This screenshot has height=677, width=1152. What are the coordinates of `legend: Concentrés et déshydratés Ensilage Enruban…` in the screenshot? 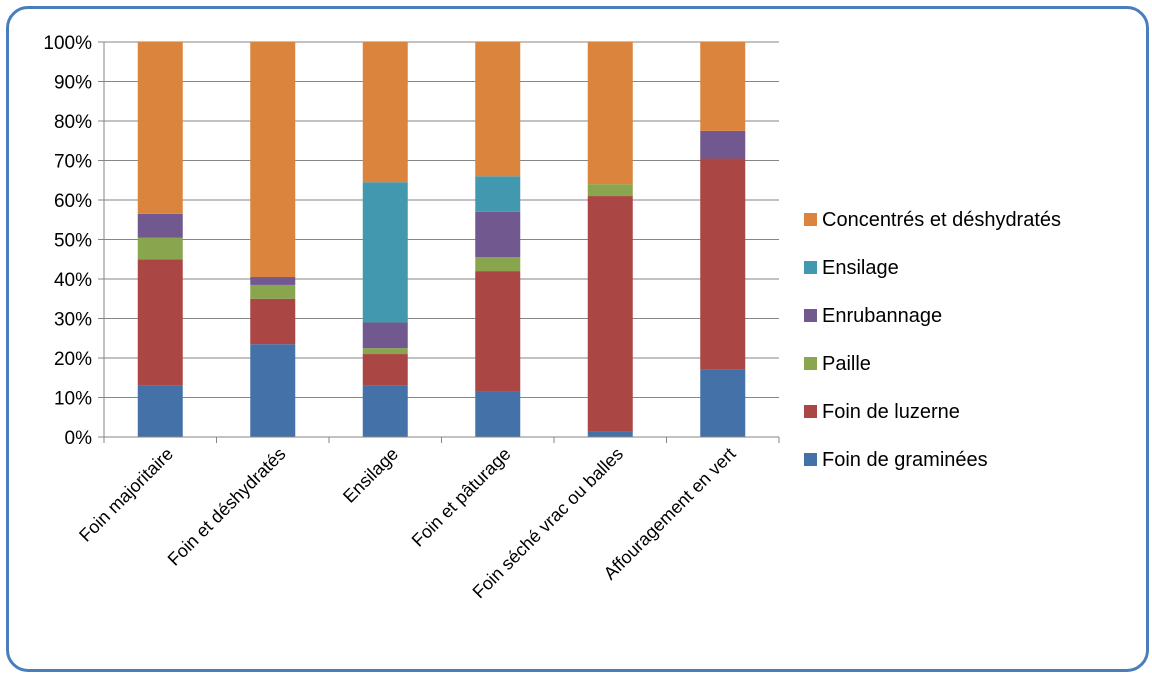 It's located at (932, 340).